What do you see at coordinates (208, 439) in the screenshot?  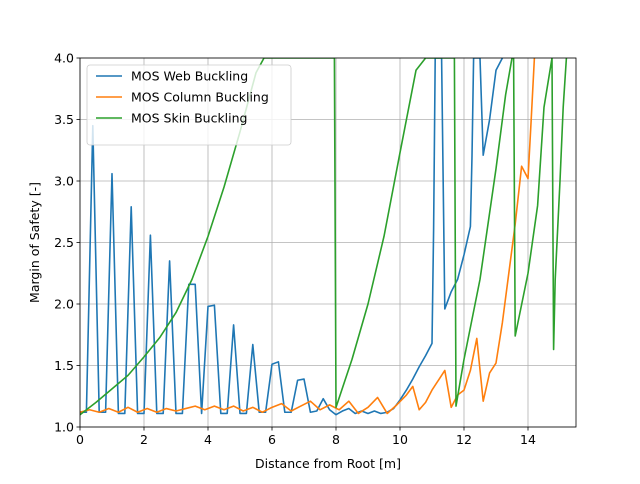 I see `x-tick-label: 4` at bounding box center [208, 439].